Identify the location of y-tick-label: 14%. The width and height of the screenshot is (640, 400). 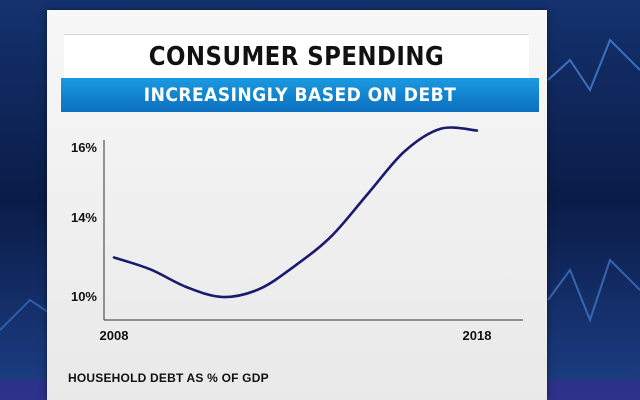
(84, 217).